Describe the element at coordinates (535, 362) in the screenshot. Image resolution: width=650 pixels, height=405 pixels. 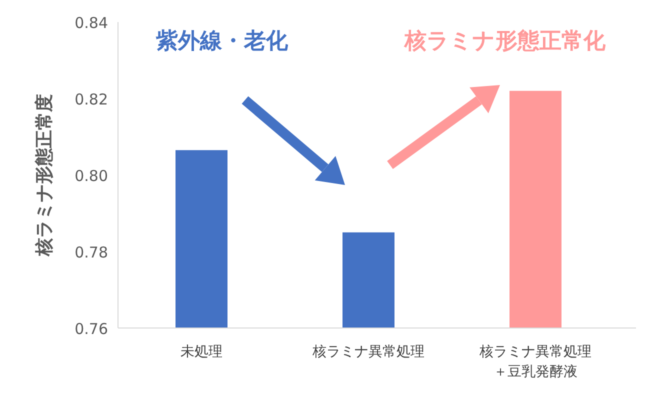
I see `x-tick-label: 核ラミナ異常処理＋豆乳発酵液` at that location.